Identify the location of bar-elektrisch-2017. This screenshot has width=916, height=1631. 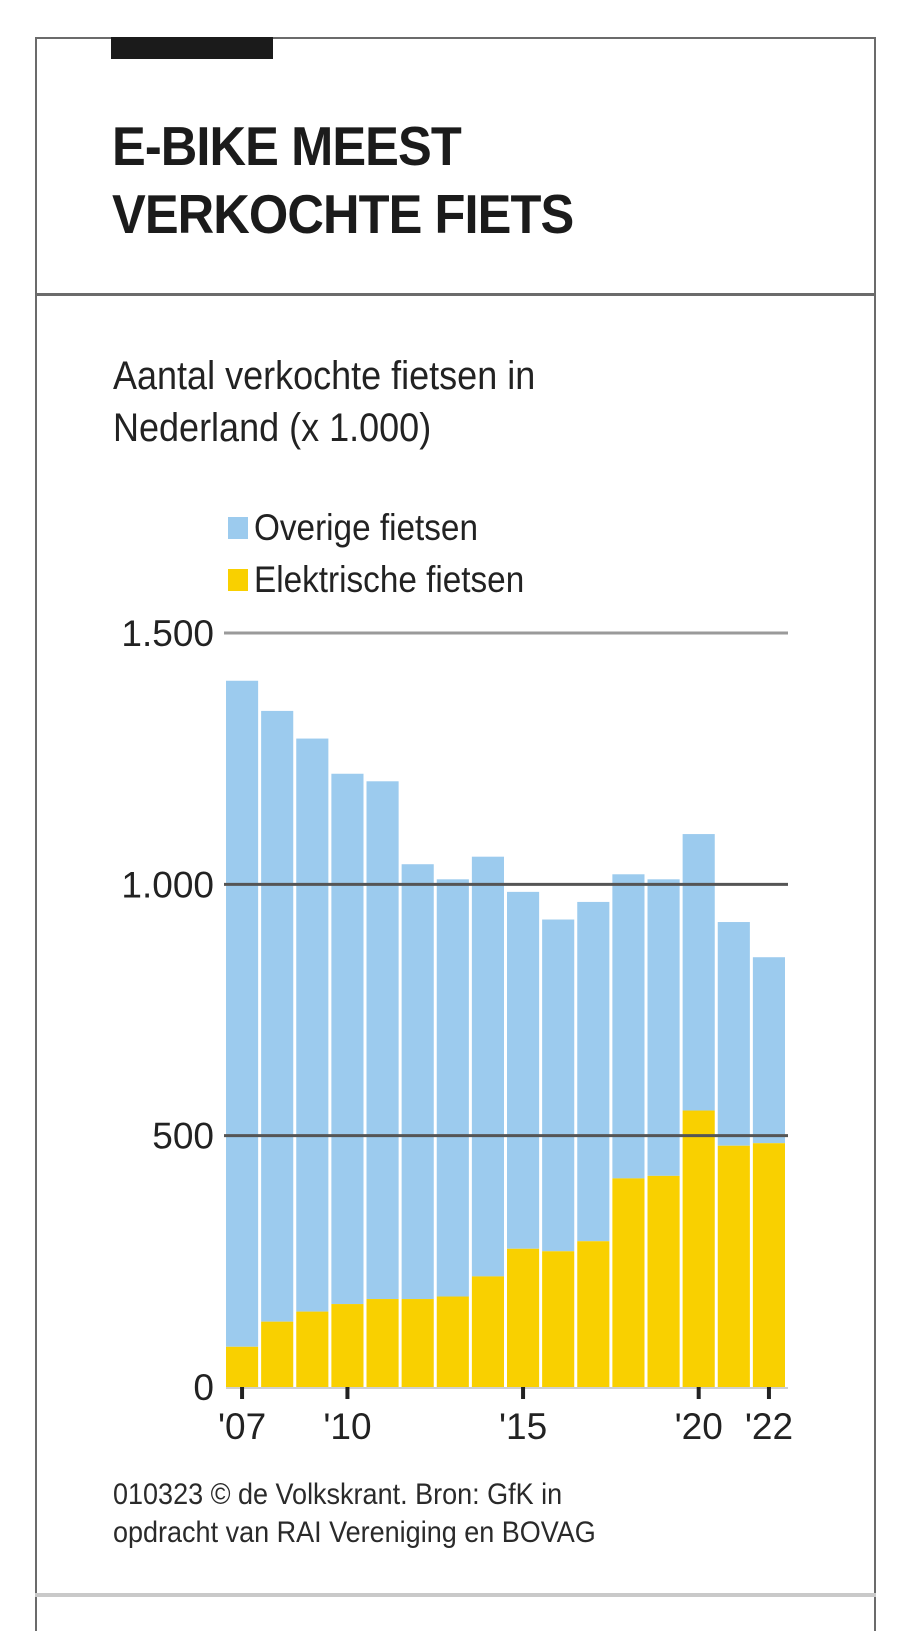
(593, 1314).